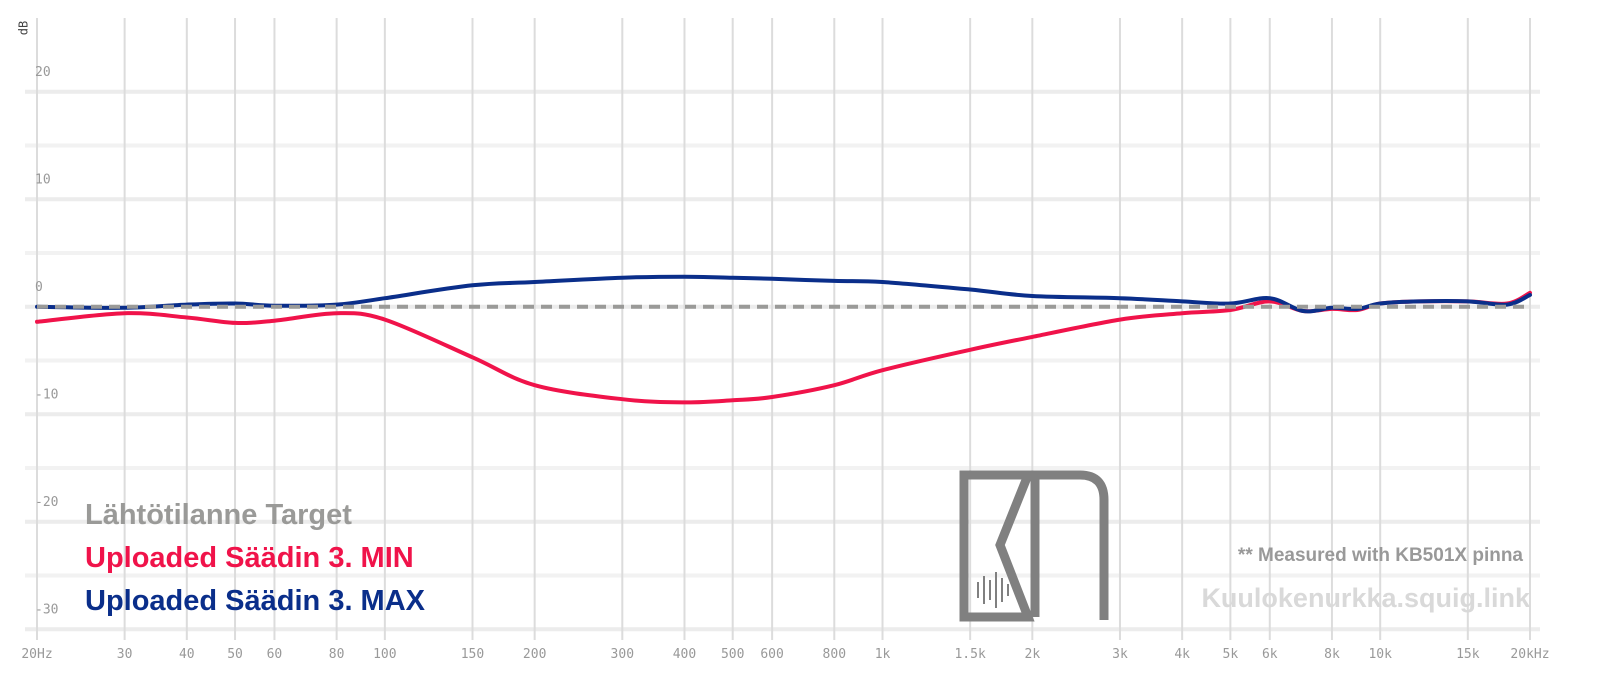 The image size is (1600, 692). What do you see at coordinates (46, 394) in the screenshot?
I see `y-tick-label: -10` at bounding box center [46, 394].